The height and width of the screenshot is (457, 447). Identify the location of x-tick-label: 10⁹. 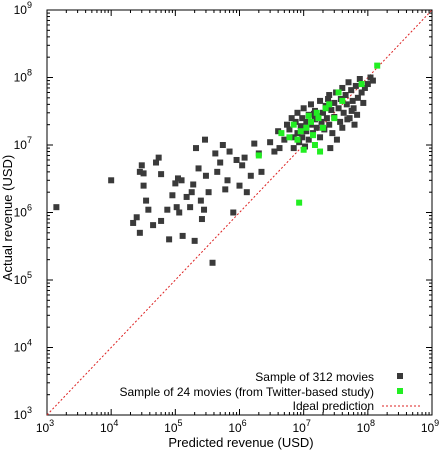
(430, 426).